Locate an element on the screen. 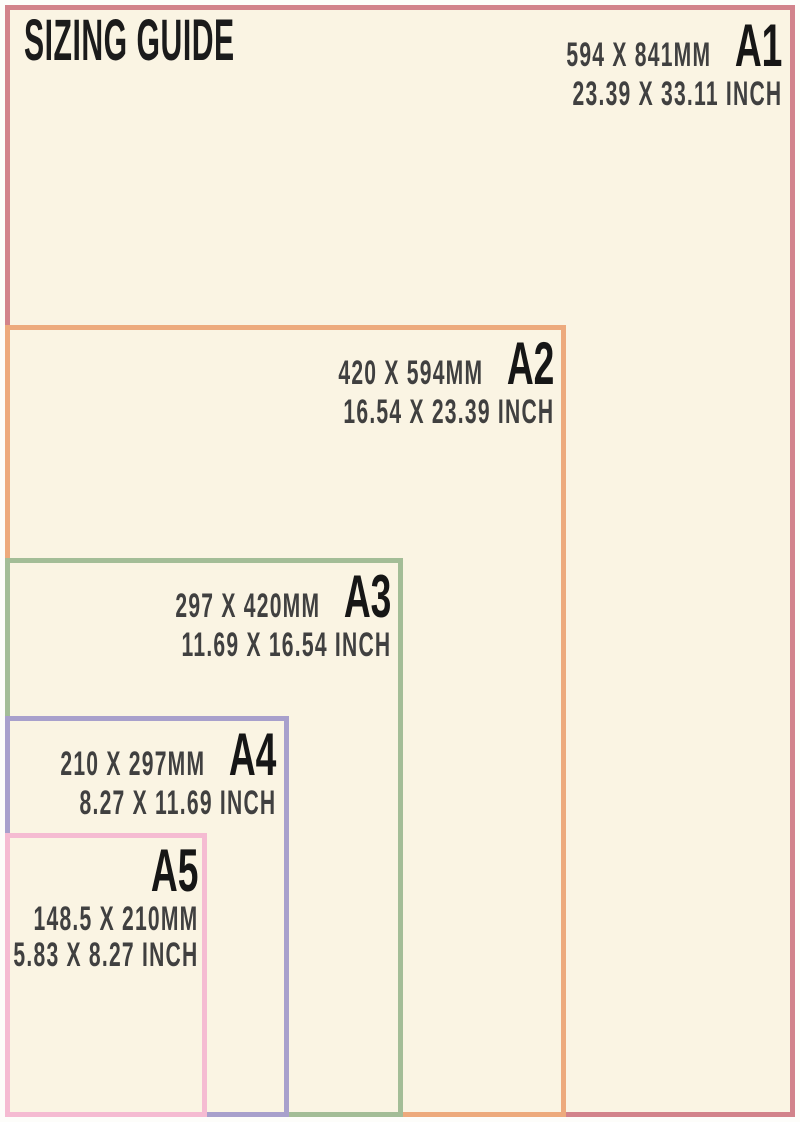  a5-paper-rectangle is located at coordinates (106, 975).